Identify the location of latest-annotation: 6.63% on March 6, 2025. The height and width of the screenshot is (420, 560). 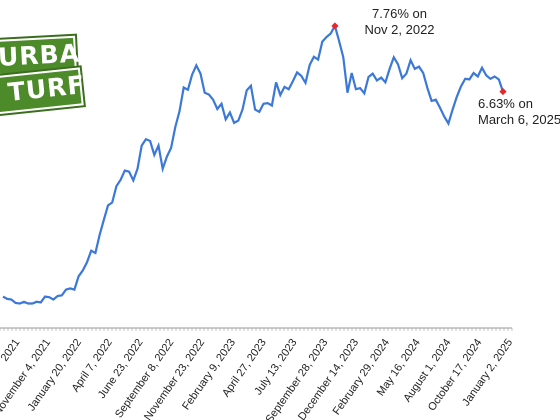
(519, 112).